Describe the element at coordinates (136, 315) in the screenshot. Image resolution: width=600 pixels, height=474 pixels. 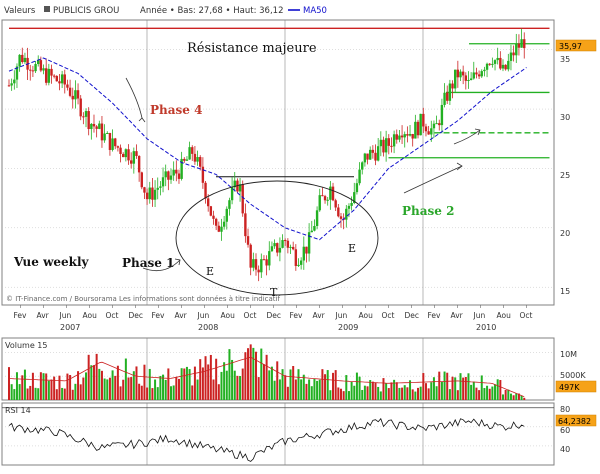
I see `x-month-label: Dec` at that location.